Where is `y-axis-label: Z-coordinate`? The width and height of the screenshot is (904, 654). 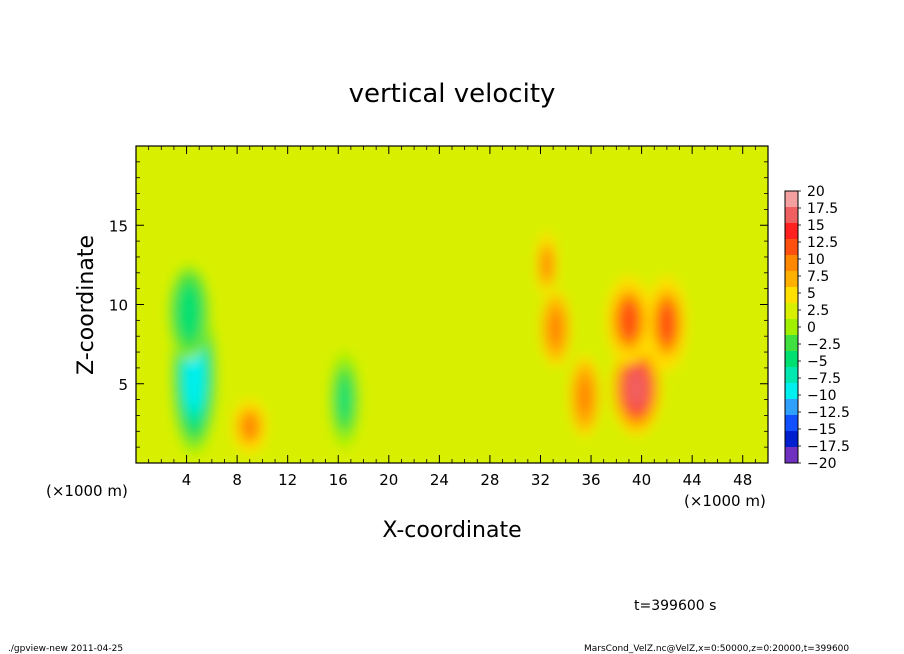
y-axis-label: Z-coordinate is located at coordinates (86, 305).